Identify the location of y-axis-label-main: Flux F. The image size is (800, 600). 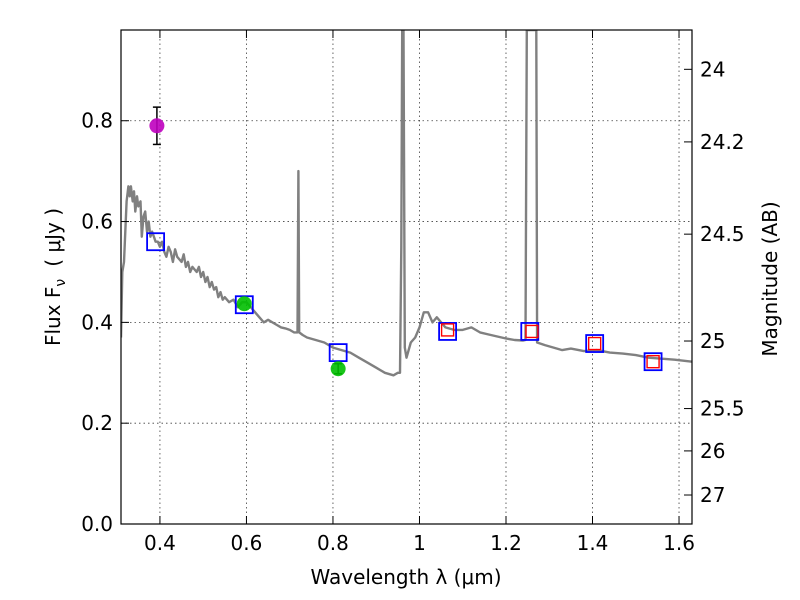
(53, 316).